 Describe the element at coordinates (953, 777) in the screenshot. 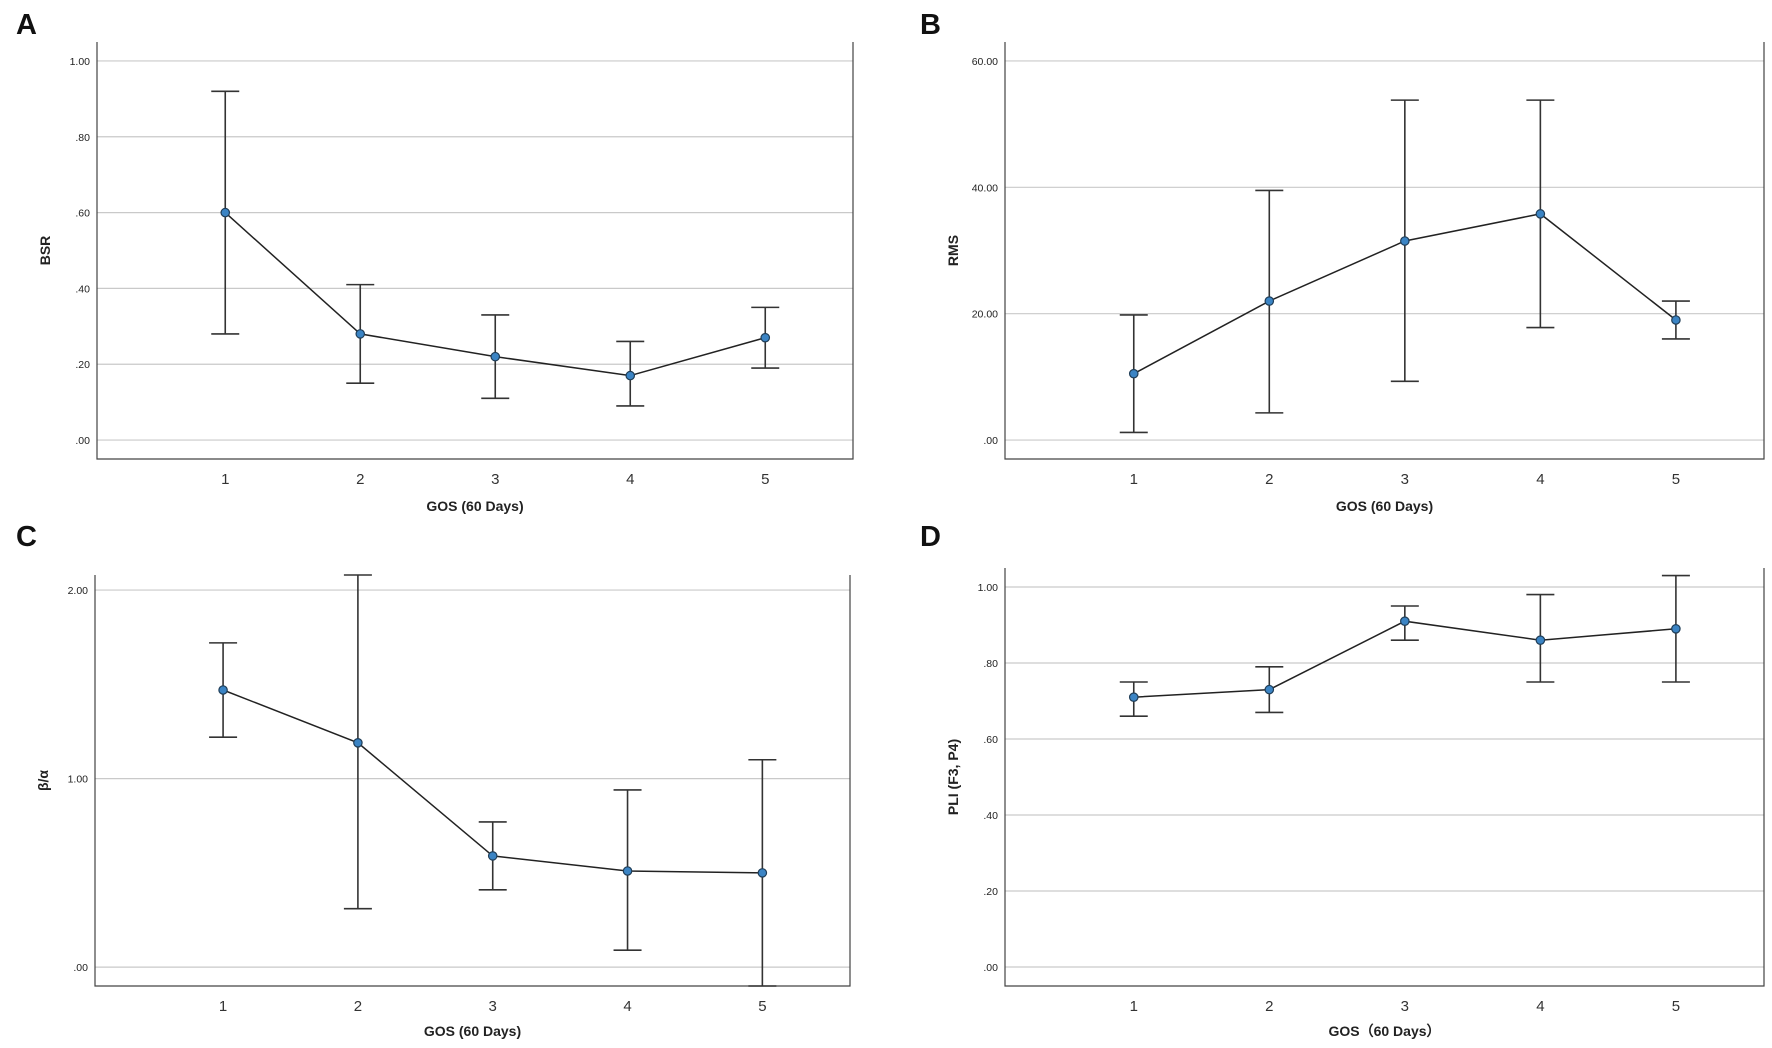

I see `y-axis-title: PLI (F3, P4)` at that location.